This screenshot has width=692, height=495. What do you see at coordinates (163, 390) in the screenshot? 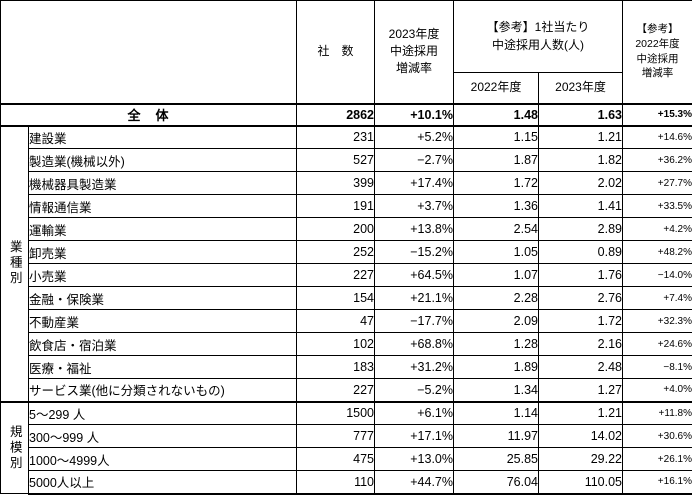
I see `cell-label: サービス業(他に分類されないもの)` at bounding box center [163, 390].